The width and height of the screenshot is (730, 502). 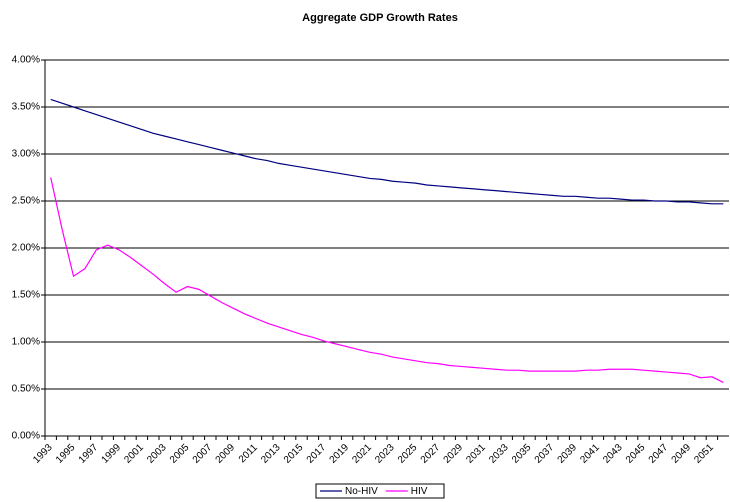 I want to click on x-tick-label: 2045, so click(x=636, y=454).